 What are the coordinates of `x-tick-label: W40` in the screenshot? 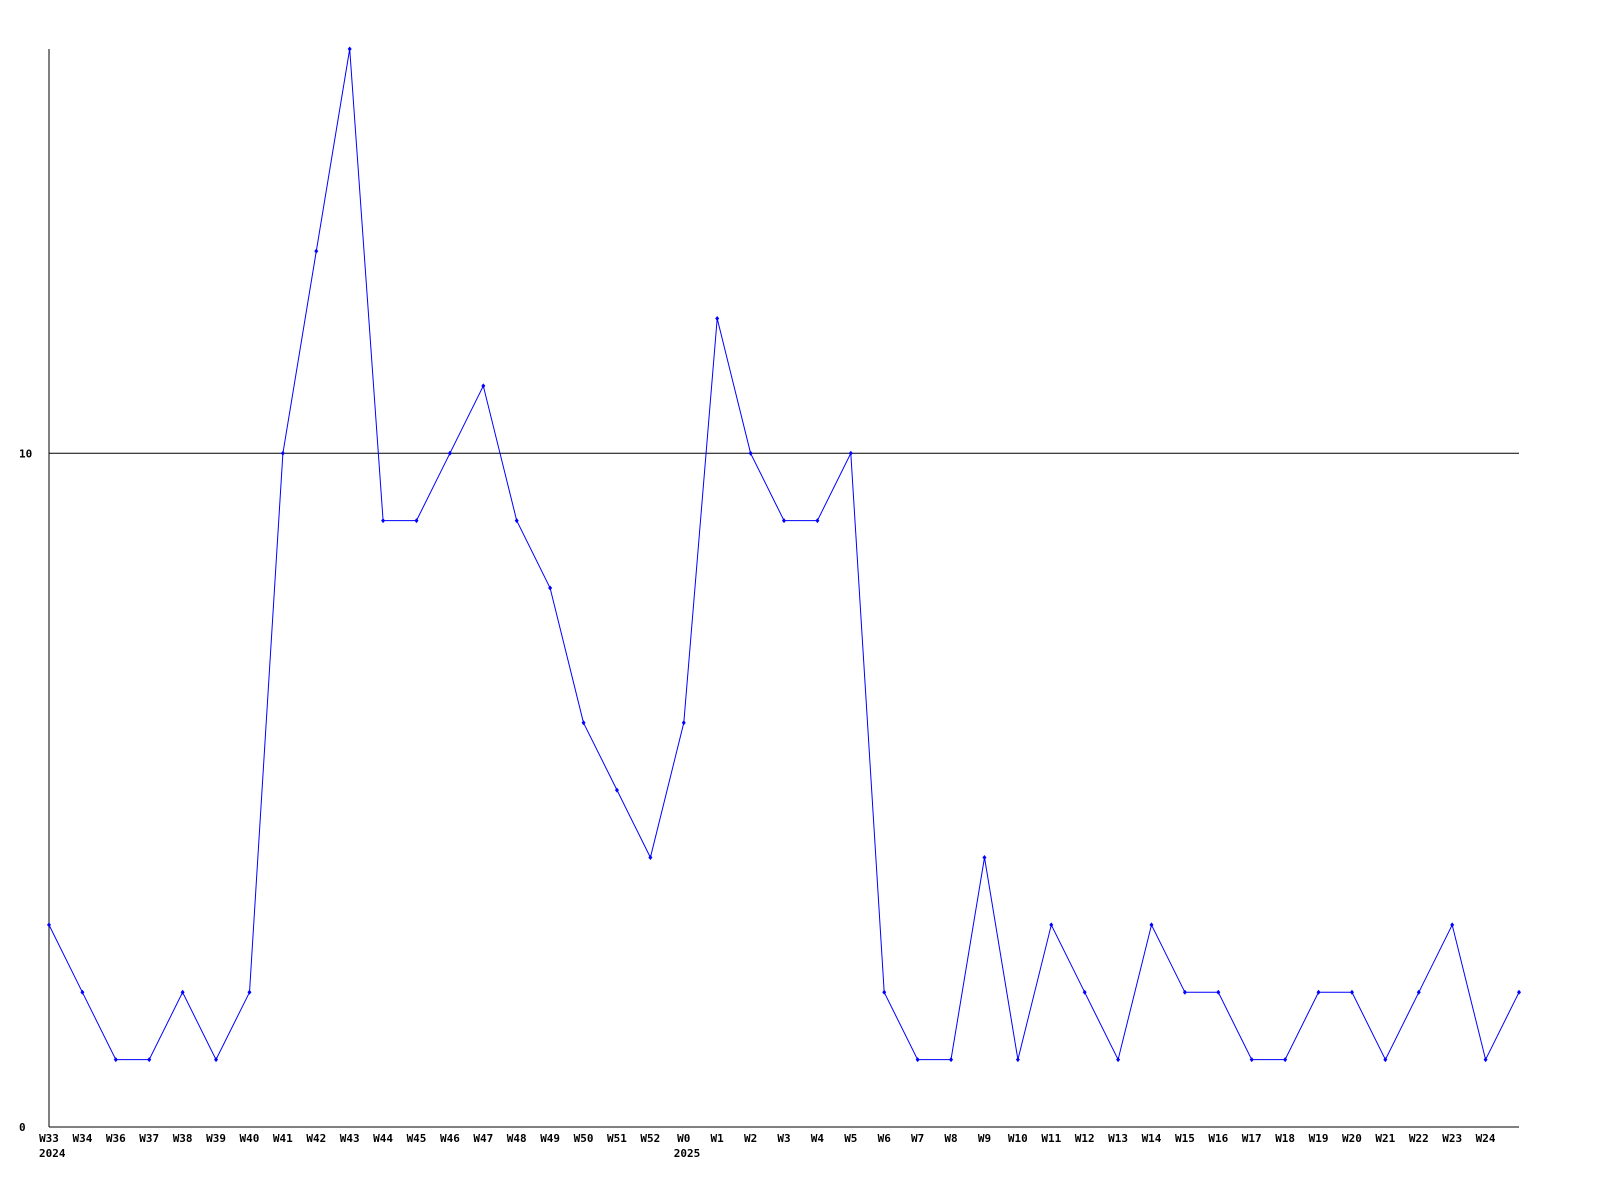 It's located at (250, 1138).